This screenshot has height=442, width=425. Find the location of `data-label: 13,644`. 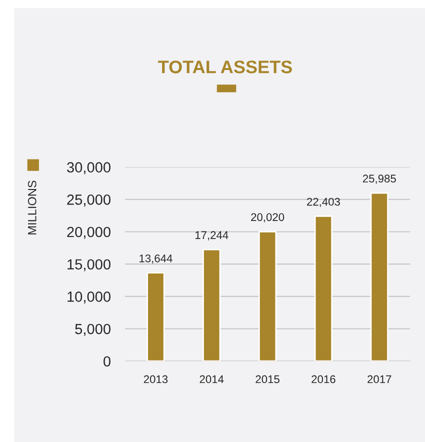

data-label: 13,644 is located at coordinates (156, 259).